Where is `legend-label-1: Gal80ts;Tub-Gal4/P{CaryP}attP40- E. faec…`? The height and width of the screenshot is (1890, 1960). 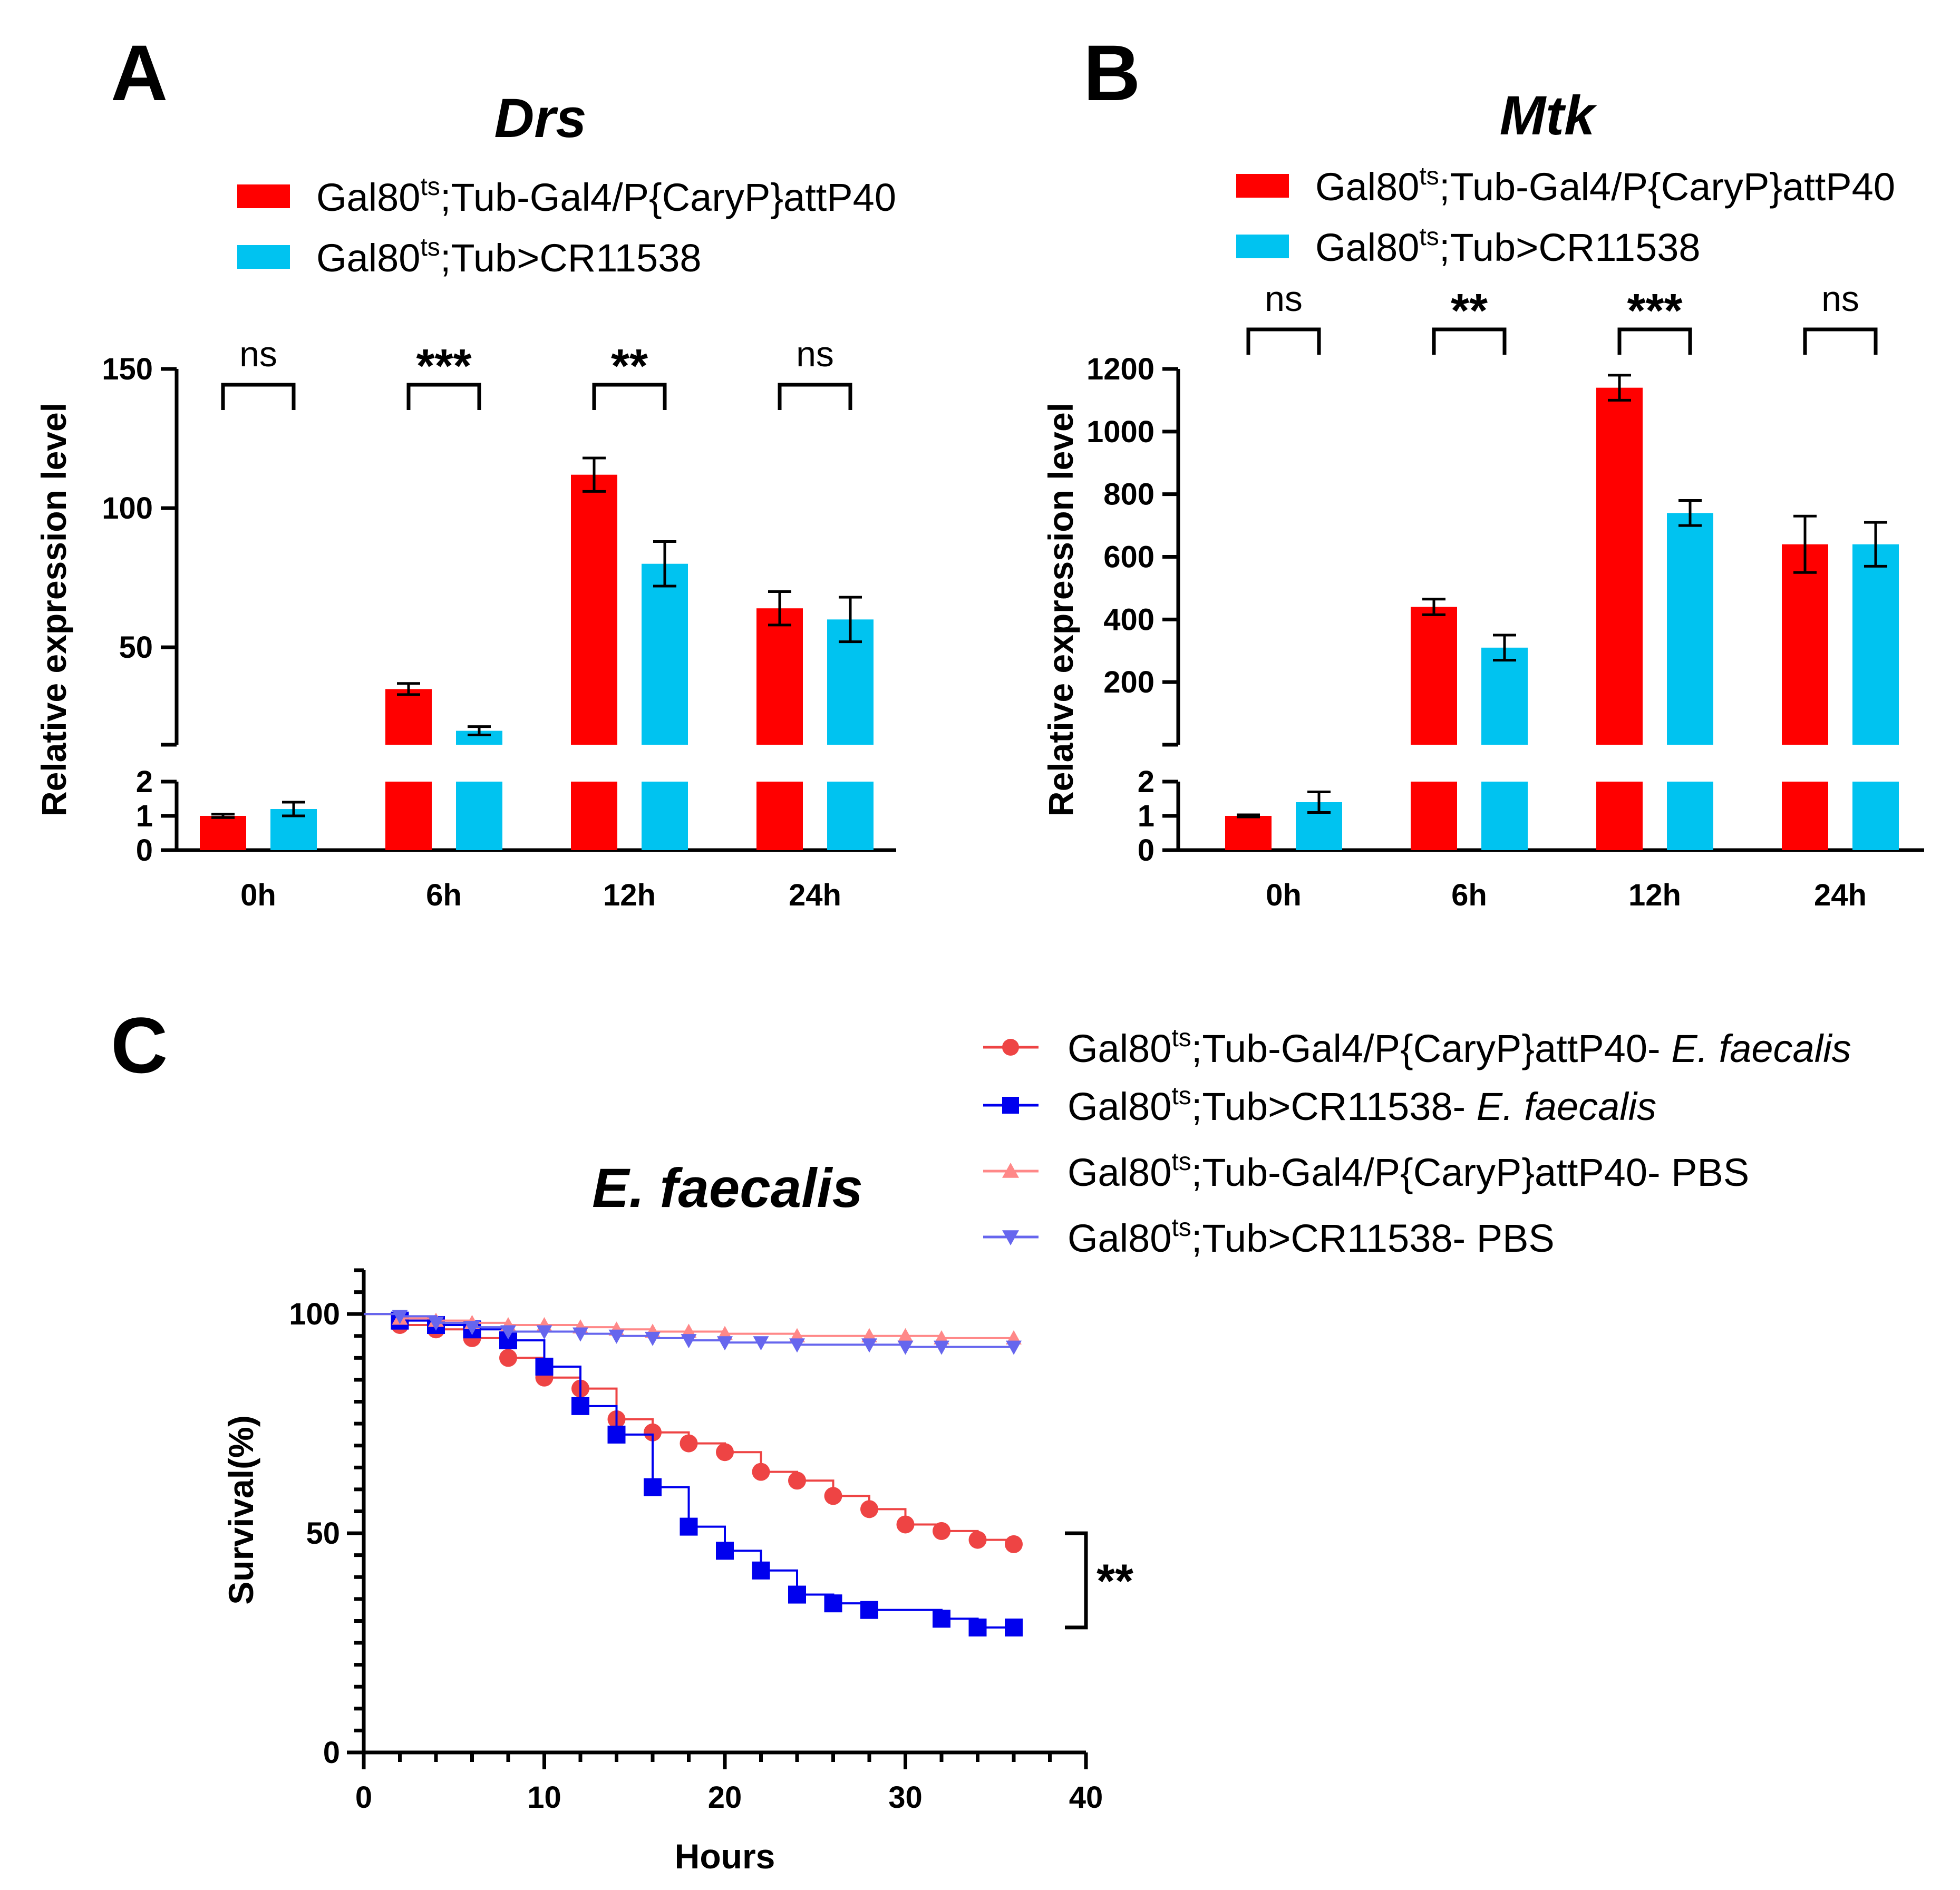 legend-label-1: Gal80ts;Tub-Gal4/P{CaryP}attP40- E. faec… is located at coordinates (1459, 1047).